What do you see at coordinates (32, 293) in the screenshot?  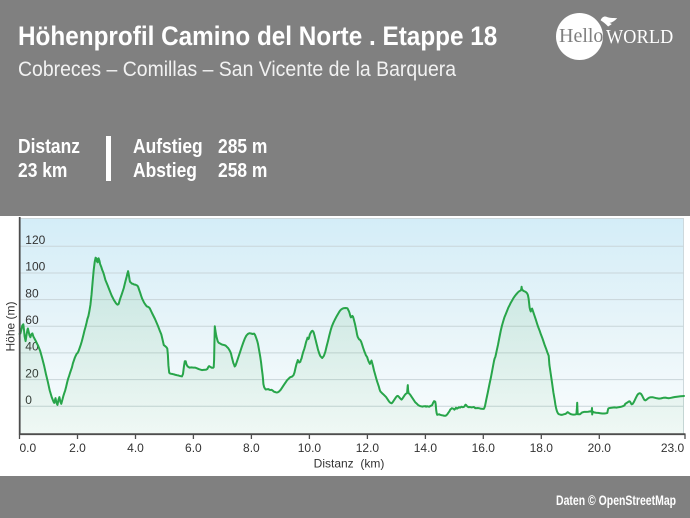 I see `svg-text: 80` at bounding box center [32, 293].